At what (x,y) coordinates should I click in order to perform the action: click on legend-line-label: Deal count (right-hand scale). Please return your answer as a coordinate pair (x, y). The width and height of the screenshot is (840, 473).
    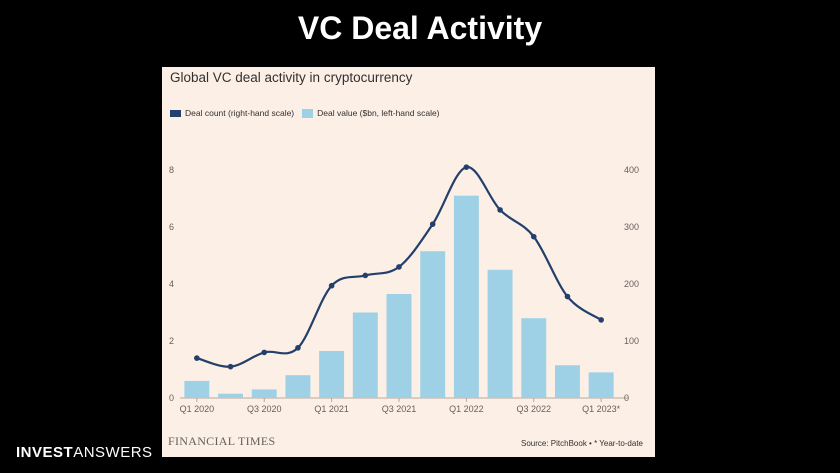
    Looking at the image, I should click on (240, 113).